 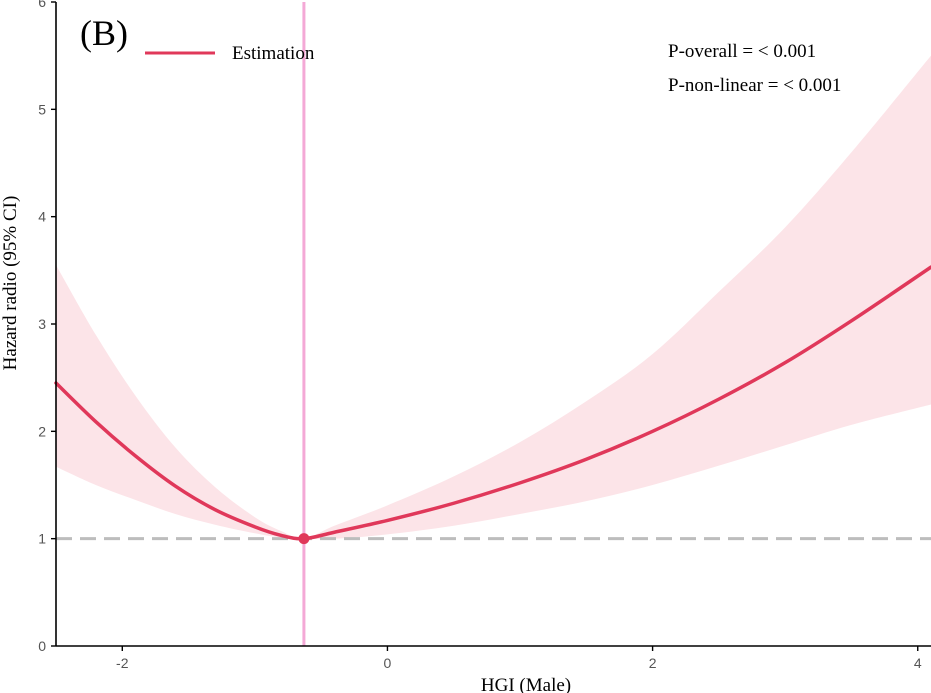 What do you see at coordinates (42, 646) in the screenshot?
I see `y-tick-label: 0` at bounding box center [42, 646].